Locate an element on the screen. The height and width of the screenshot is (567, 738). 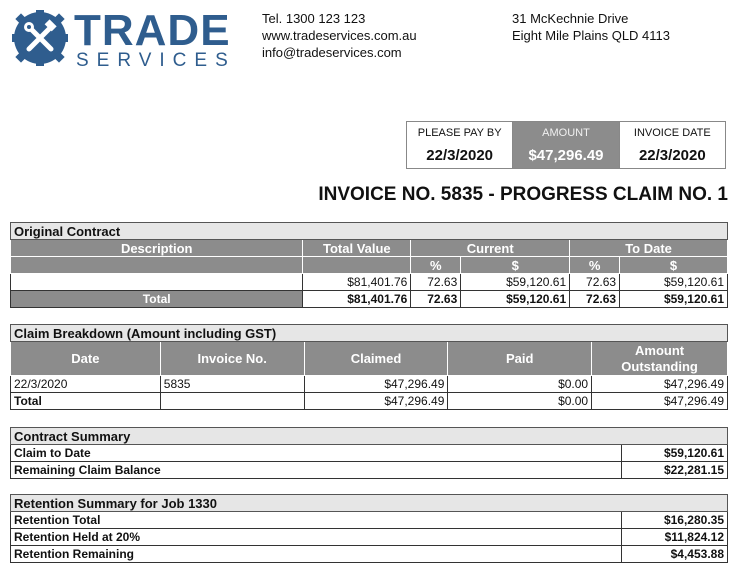
email-link: info@tradeservices.com is located at coordinates (332, 52).